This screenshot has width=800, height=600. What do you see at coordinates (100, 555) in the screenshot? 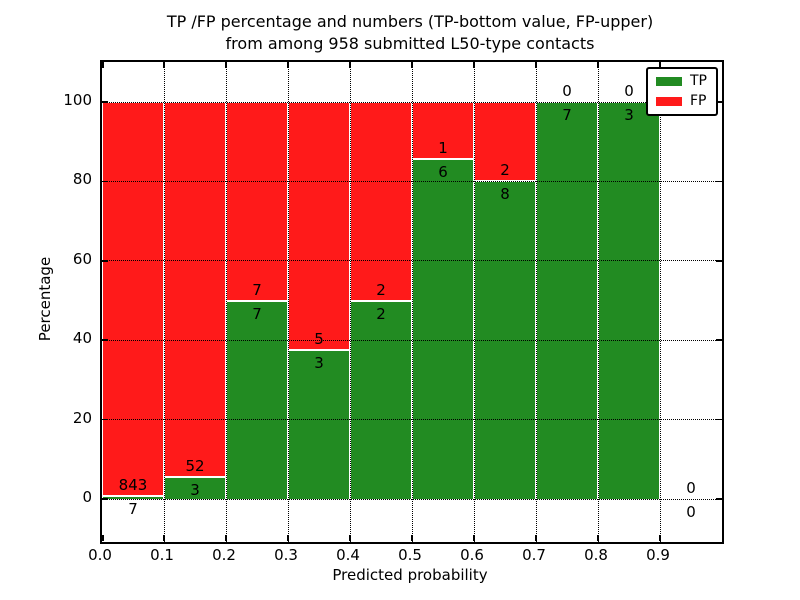
I see `x-axis-tick-label: 0.0` at bounding box center [100, 555].